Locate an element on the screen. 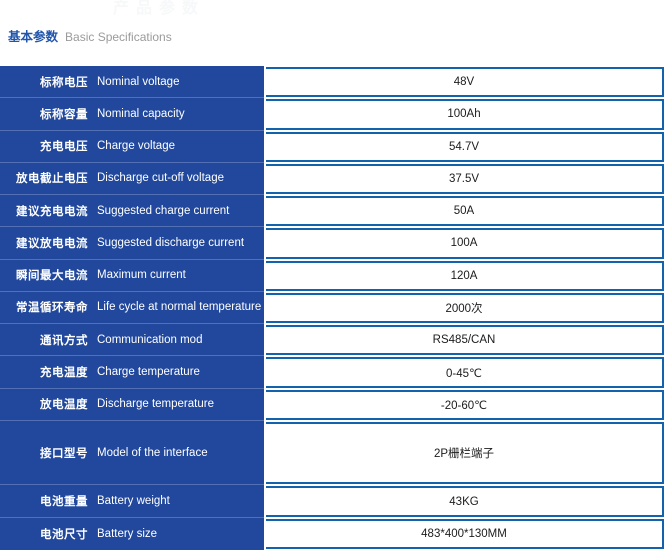 The width and height of the screenshot is (667, 559). spec-value: 100Ah is located at coordinates (464, 114).